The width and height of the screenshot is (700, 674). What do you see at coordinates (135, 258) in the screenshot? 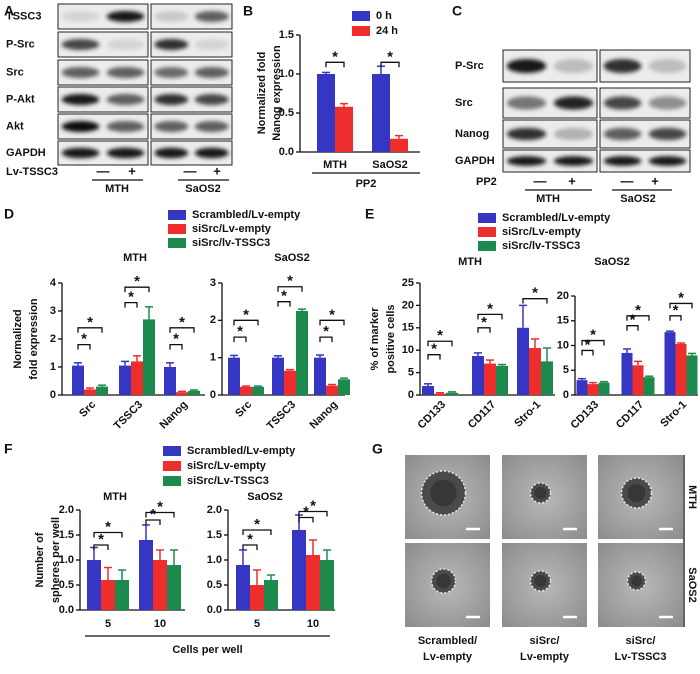
I see `chart-title: MTH` at bounding box center [135, 258].